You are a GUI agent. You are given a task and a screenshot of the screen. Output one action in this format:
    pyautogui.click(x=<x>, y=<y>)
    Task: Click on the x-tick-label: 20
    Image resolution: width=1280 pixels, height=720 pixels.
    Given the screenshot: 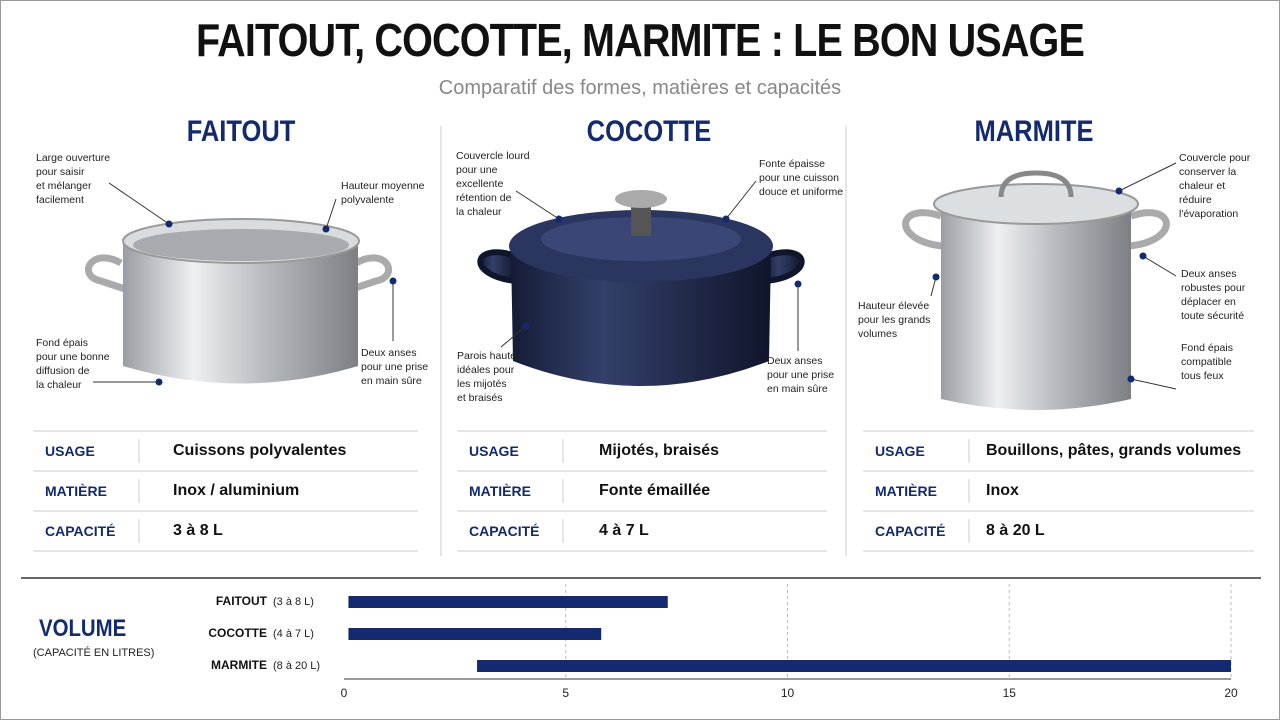 What is the action you would take?
    pyautogui.click(x=1231, y=693)
    